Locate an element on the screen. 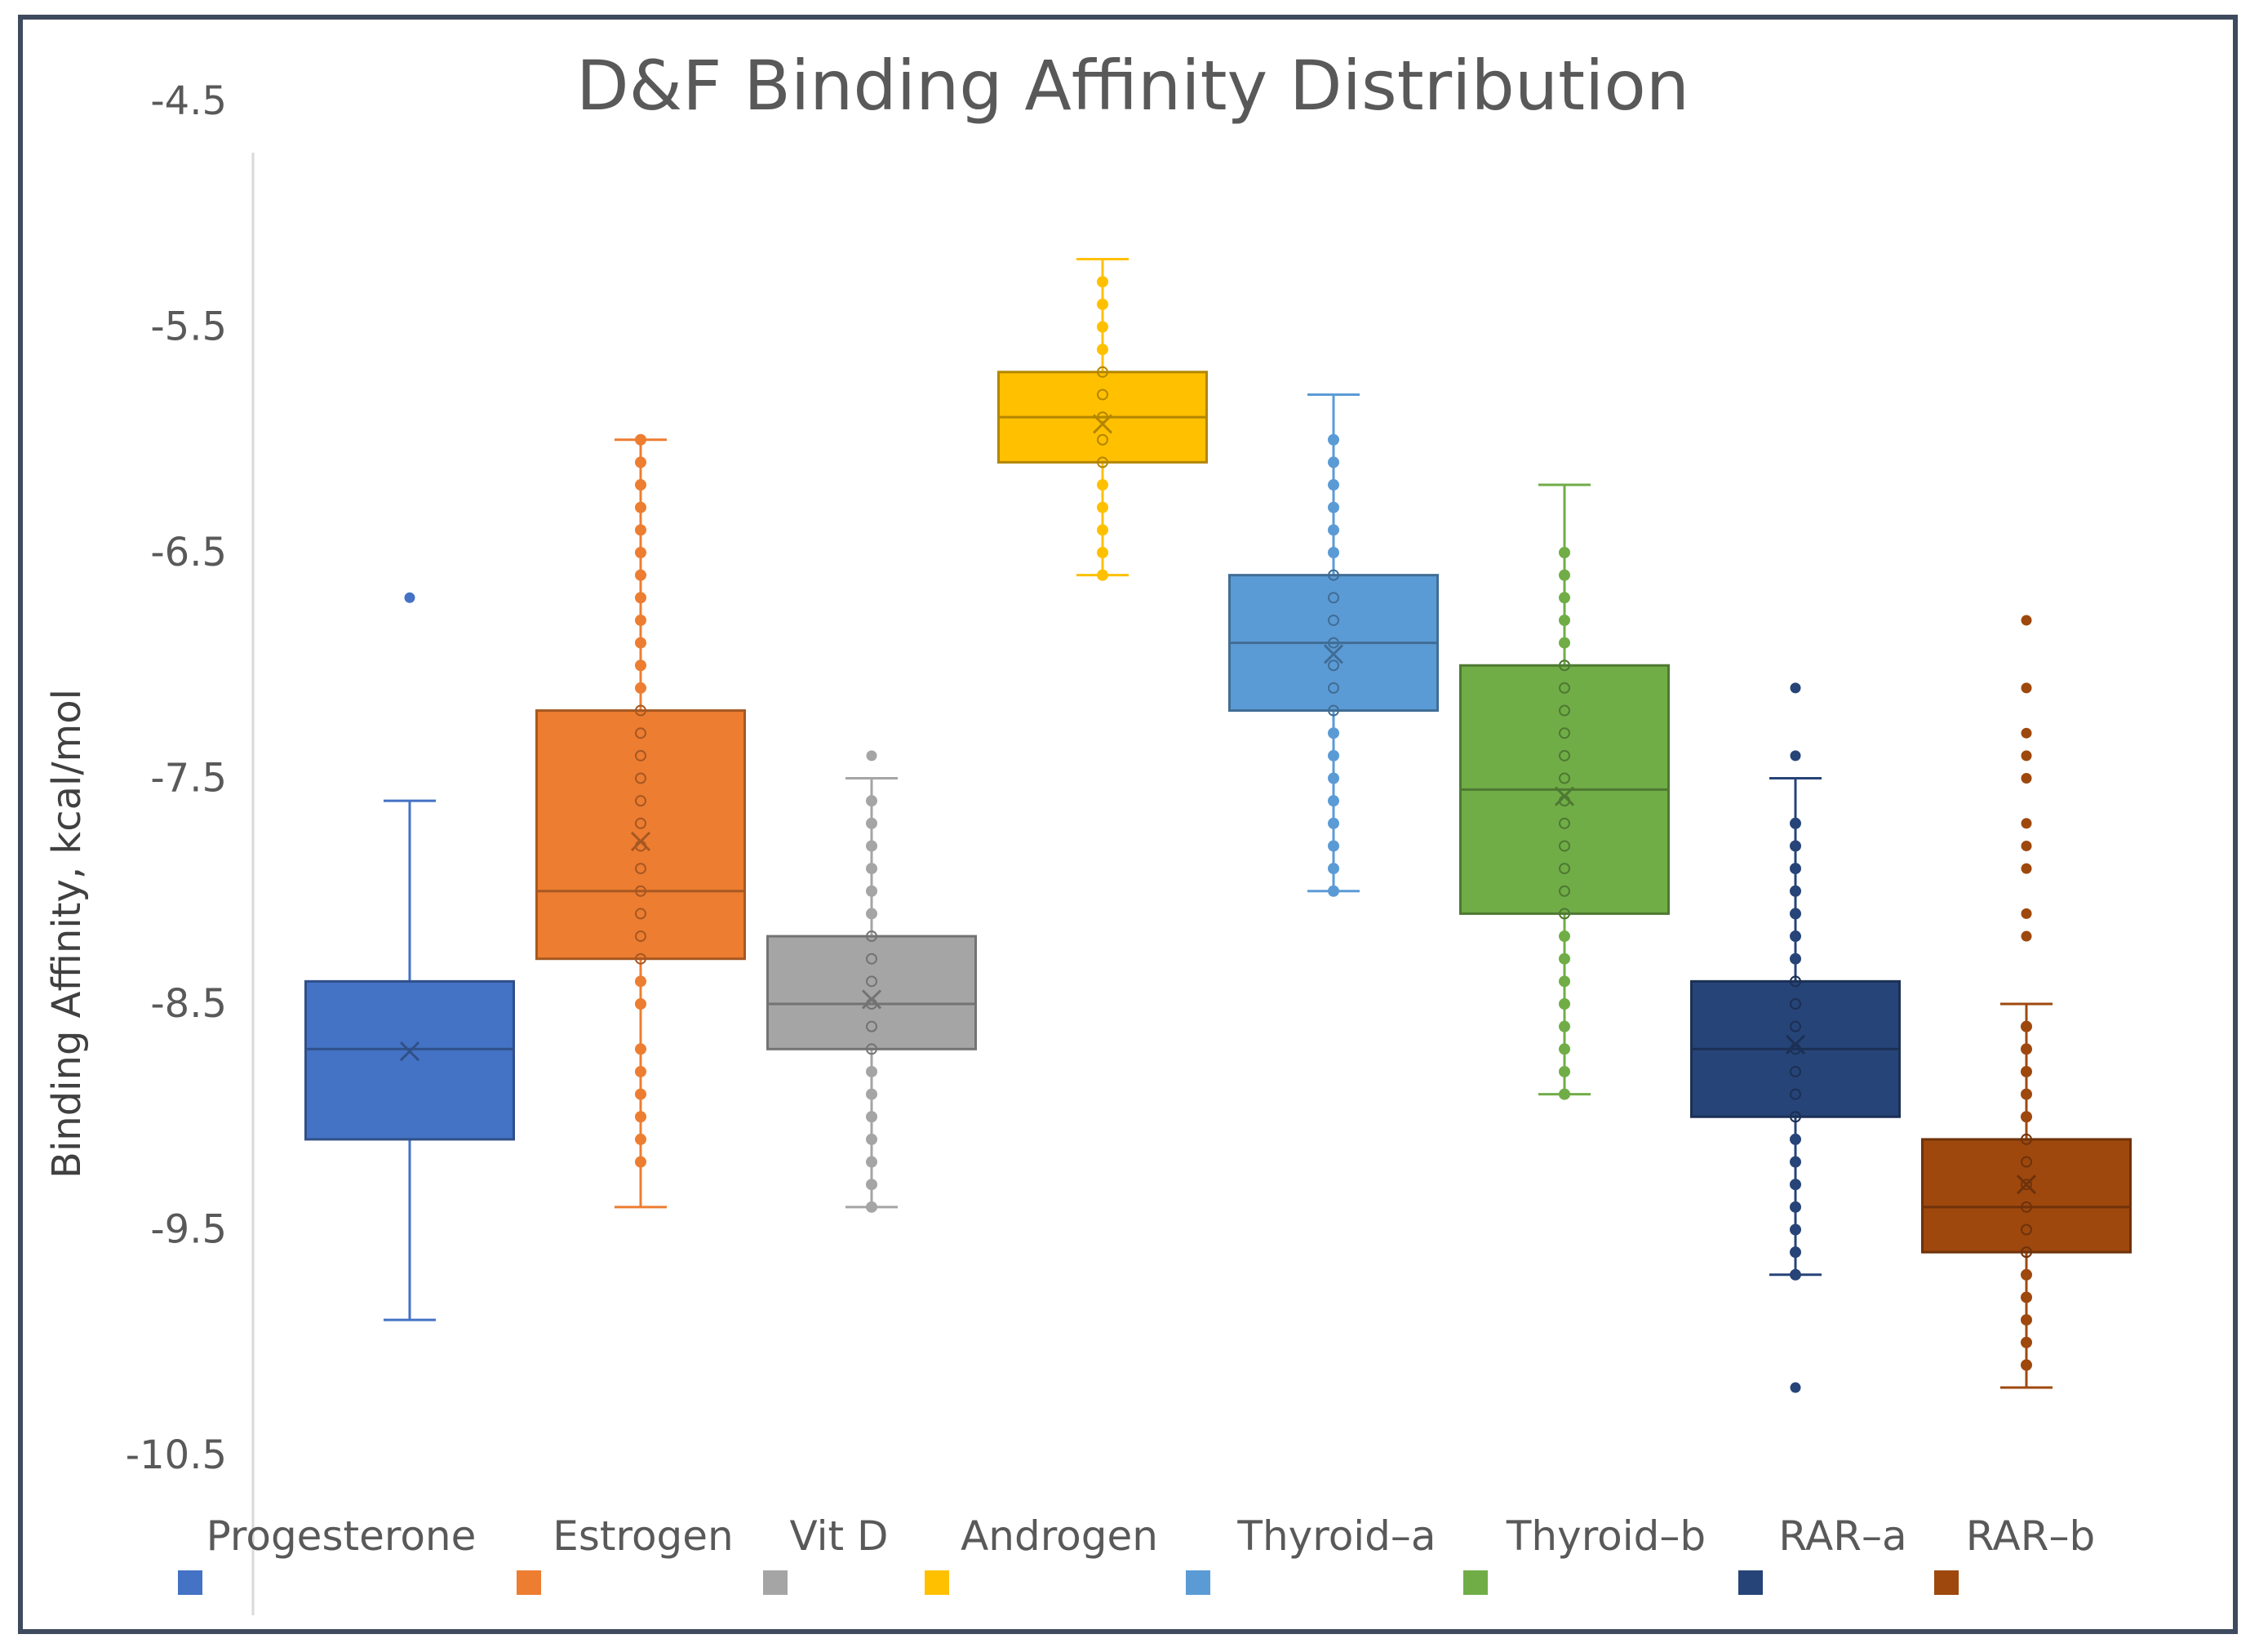 The image size is (2259, 1652). legend-label: Progesterone is located at coordinates (341, 1536).